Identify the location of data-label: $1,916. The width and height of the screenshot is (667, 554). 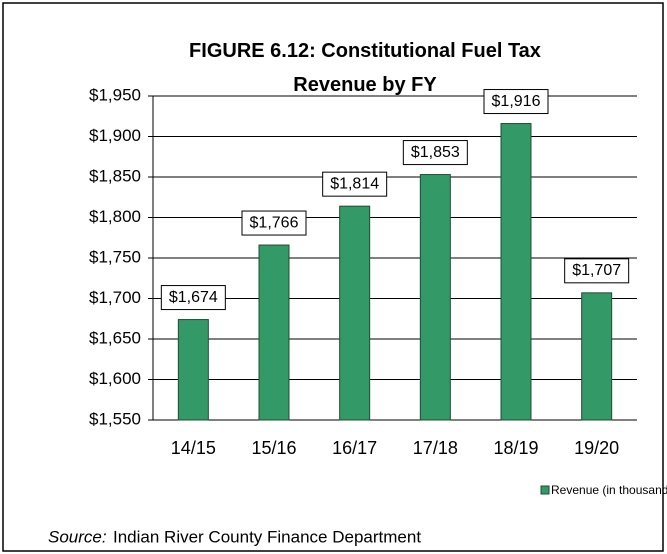
(516, 101).